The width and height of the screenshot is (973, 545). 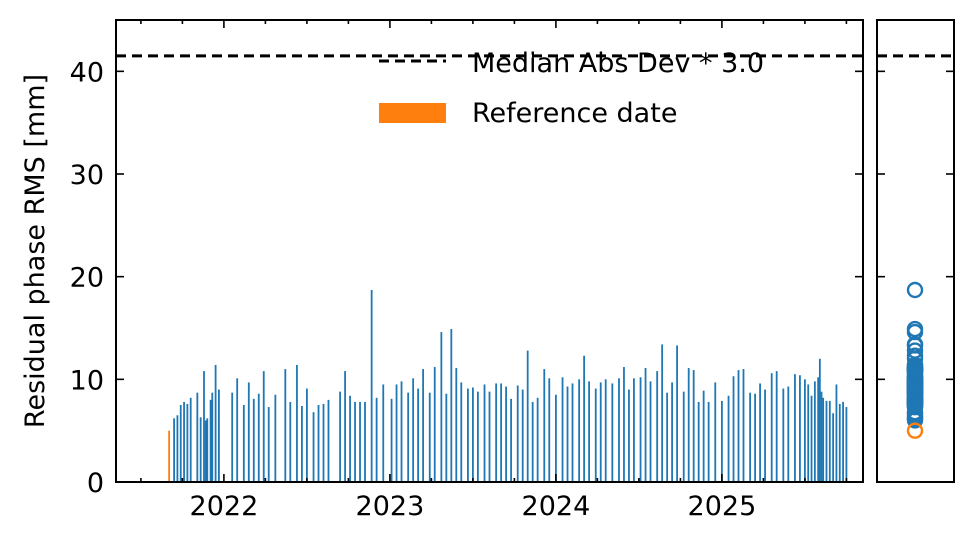 What do you see at coordinates (224, 506) in the screenshot?
I see `x-tick-label: 2022` at bounding box center [224, 506].